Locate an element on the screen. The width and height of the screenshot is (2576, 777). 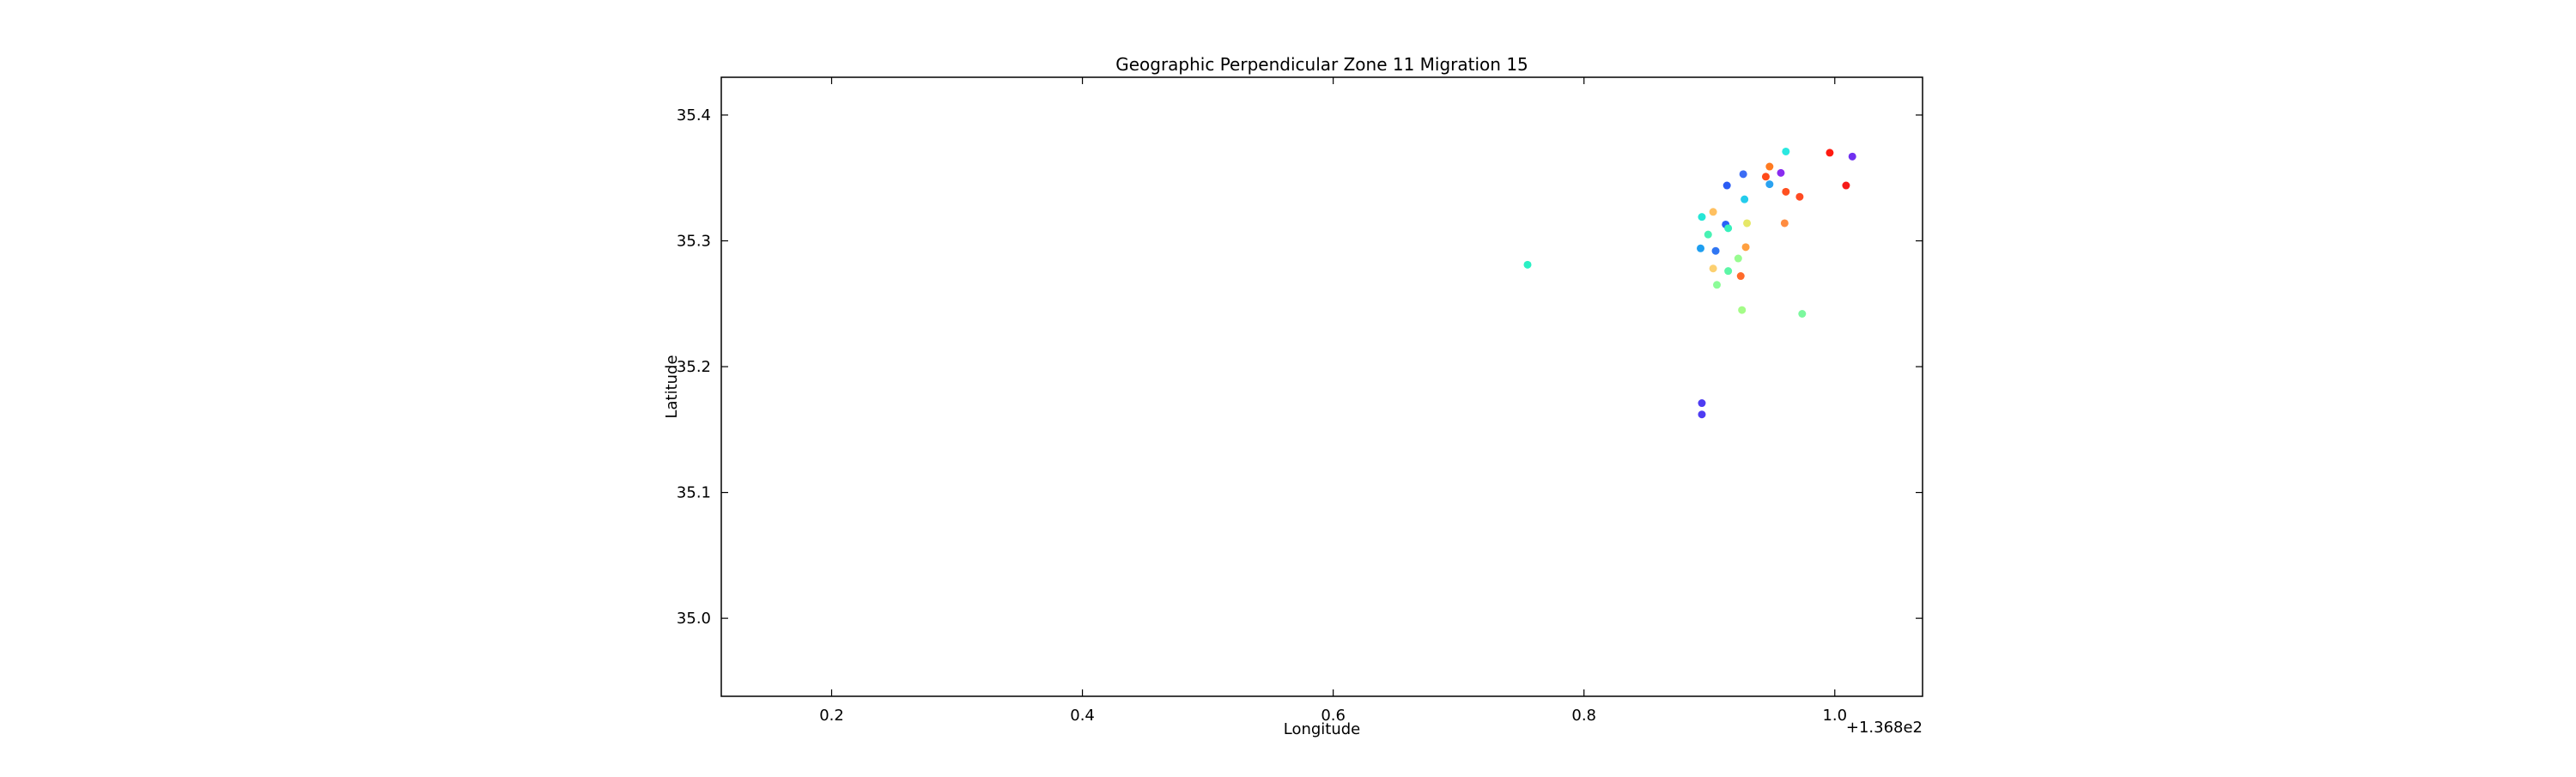
data-points-group is located at coordinates (1689, 283).